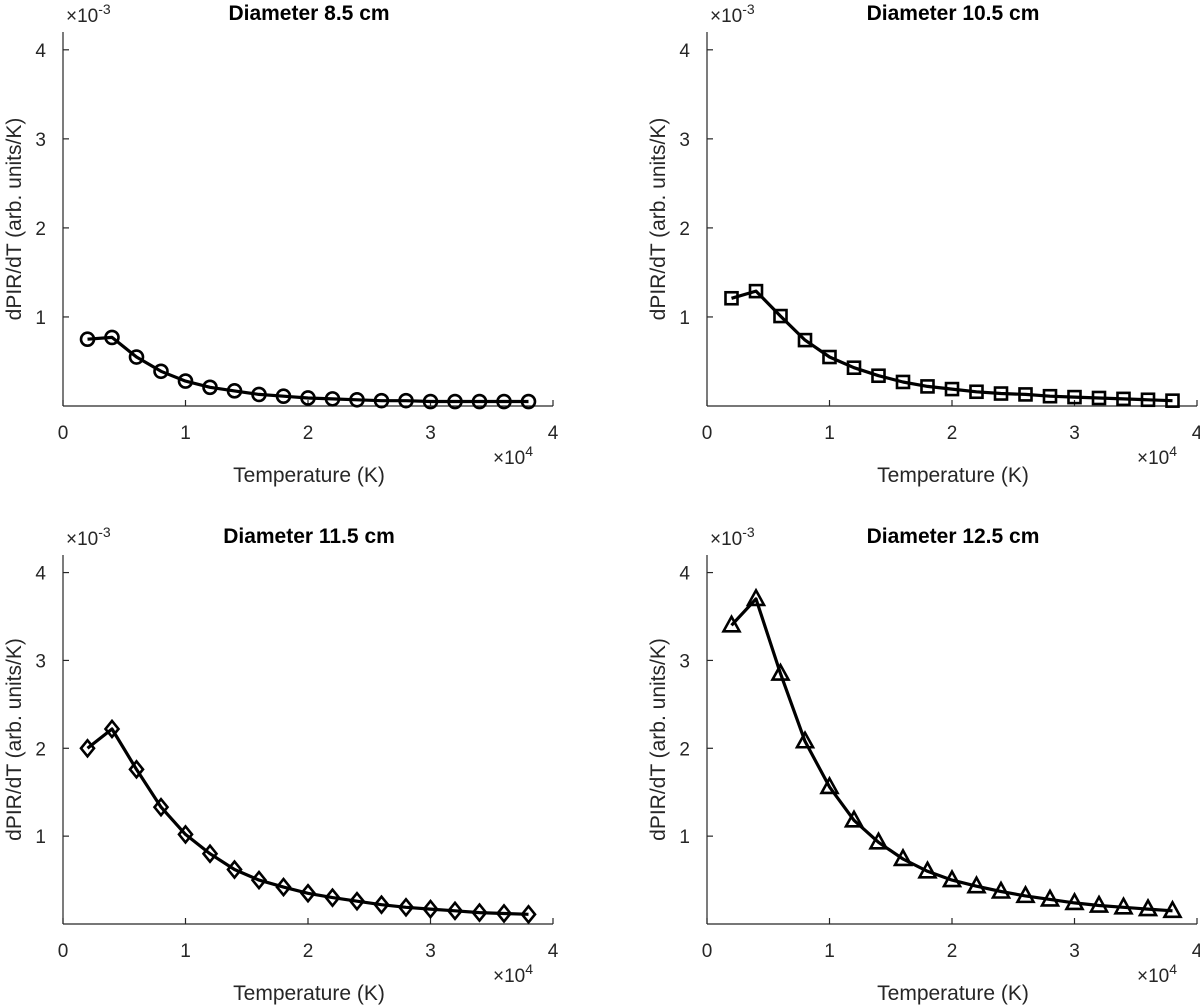 The width and height of the screenshot is (1200, 1008). I want to click on x-tick-label: 2, so click(952, 433).